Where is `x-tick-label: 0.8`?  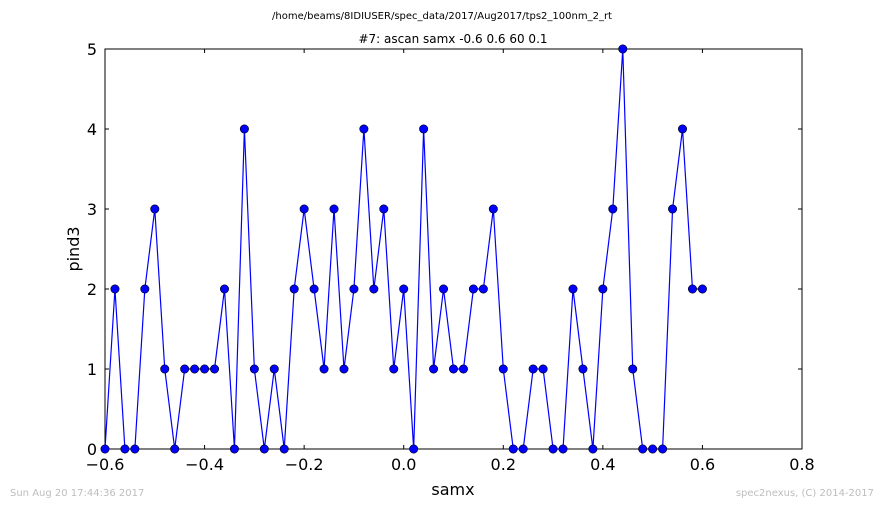
x-tick-label: 0.8 is located at coordinates (801, 464).